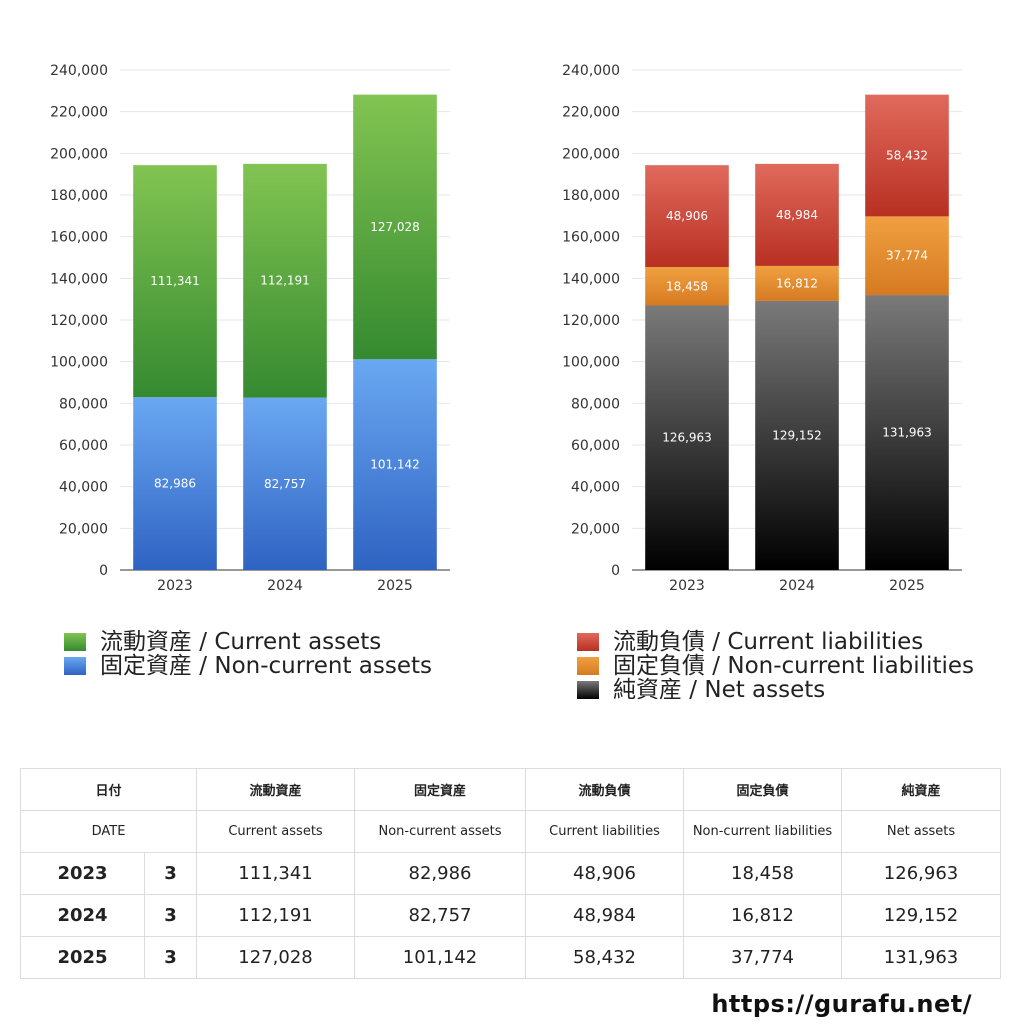 The image size is (1024, 1024). Describe the element at coordinates (768, 642) in the screenshot. I see `legend-label: 流動負債 / Current liabilities` at that location.